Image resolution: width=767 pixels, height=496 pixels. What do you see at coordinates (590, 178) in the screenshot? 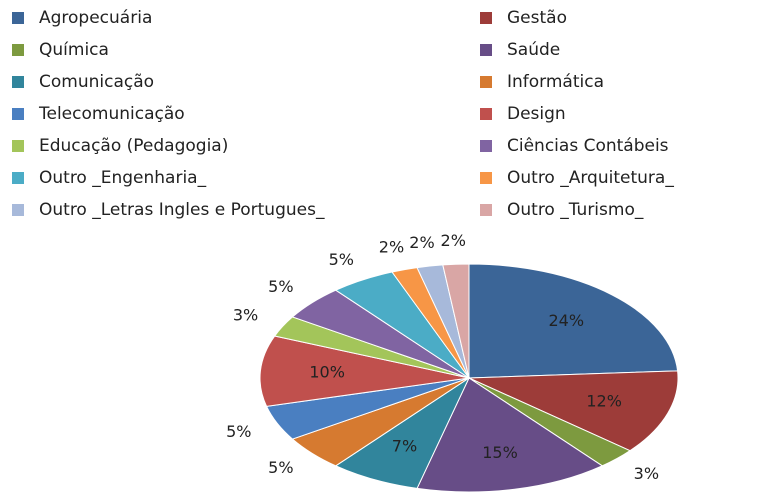
I see `legend-label: Outro _Arquitetura_` at bounding box center [590, 178].